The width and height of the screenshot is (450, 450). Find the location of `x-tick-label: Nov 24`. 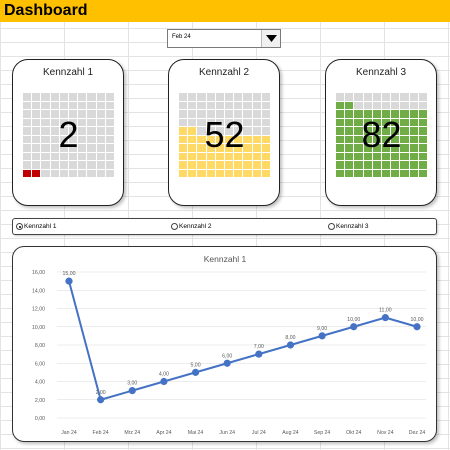

x-tick-label: Nov 24 is located at coordinates (385, 433).